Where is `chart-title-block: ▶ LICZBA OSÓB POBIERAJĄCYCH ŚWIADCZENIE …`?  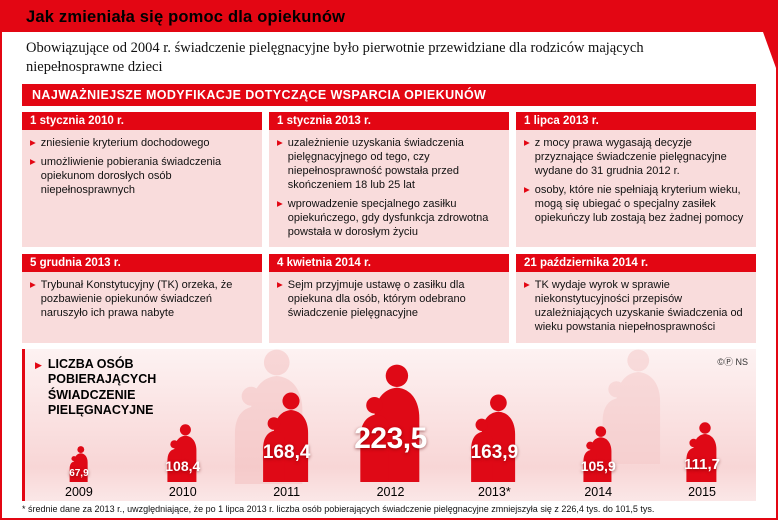 chart-title-block: ▶ LICZBA OSÓB POBIERAJĄCYCH ŚWIADCZENIE … is located at coordinates (137, 388).